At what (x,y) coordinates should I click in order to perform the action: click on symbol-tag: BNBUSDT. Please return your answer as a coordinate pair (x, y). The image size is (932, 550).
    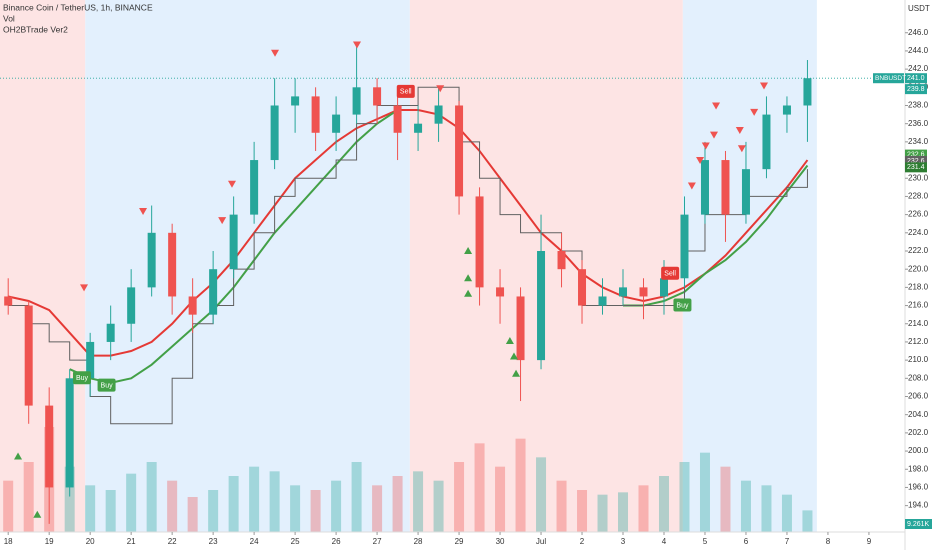
    Looking at the image, I should click on (890, 78).